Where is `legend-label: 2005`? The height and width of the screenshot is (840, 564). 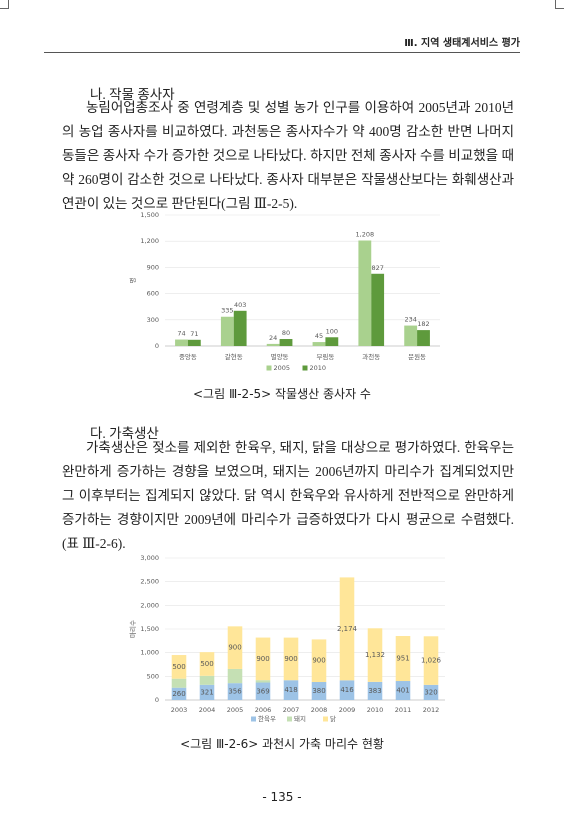
legend-label: 2005 is located at coordinates (282, 368).